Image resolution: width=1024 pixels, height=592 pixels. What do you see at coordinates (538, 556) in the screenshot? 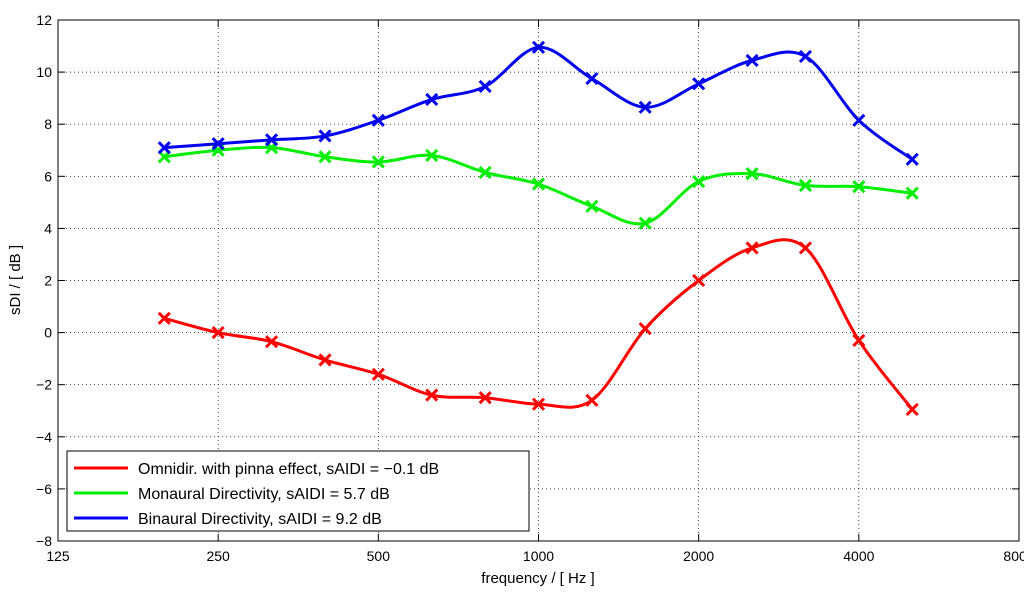
I see `x-tick-label: 1000` at bounding box center [538, 556].